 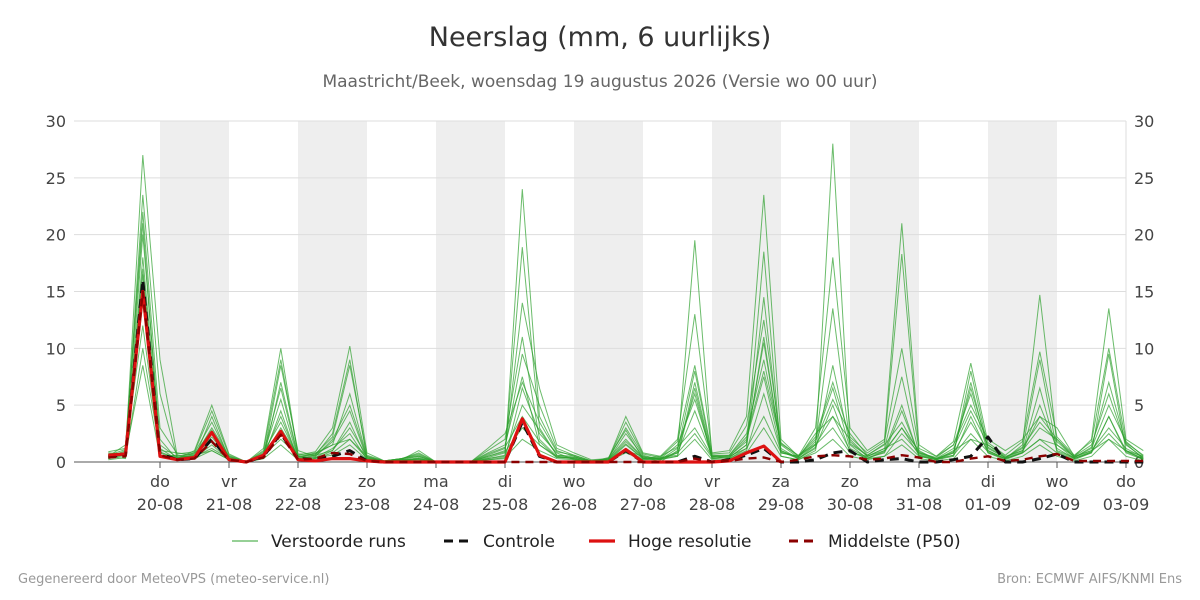 What do you see at coordinates (367, 504) in the screenshot?
I see `x-tick-date: 23-08` at bounding box center [367, 504].